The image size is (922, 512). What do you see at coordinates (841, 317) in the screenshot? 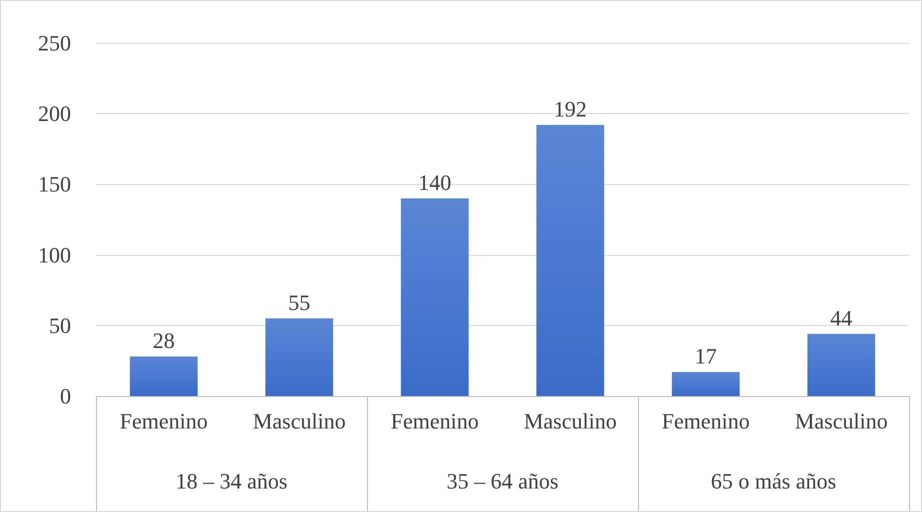
I see `data-label: 44` at bounding box center [841, 317].